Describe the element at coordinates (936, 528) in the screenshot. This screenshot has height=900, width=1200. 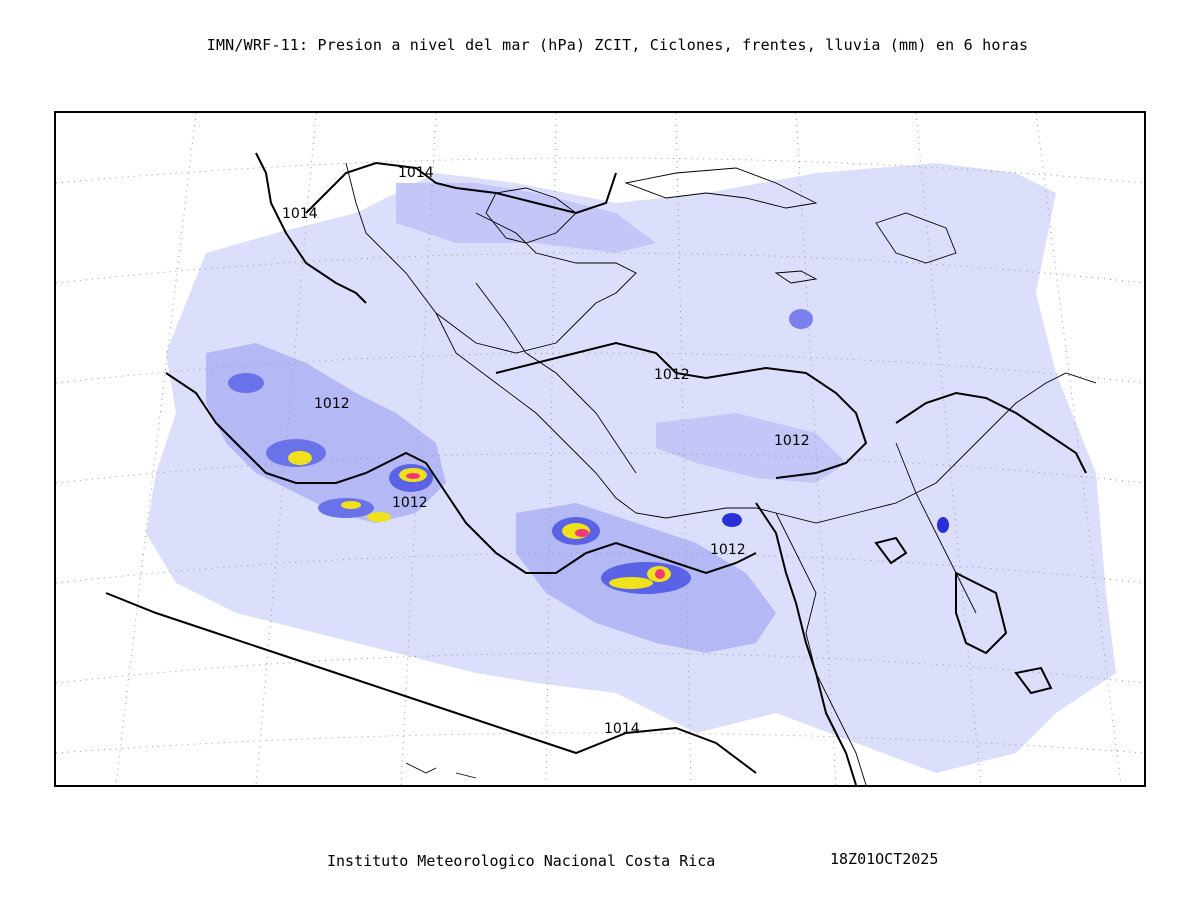
I see `border-colombia-venezuela` at that location.